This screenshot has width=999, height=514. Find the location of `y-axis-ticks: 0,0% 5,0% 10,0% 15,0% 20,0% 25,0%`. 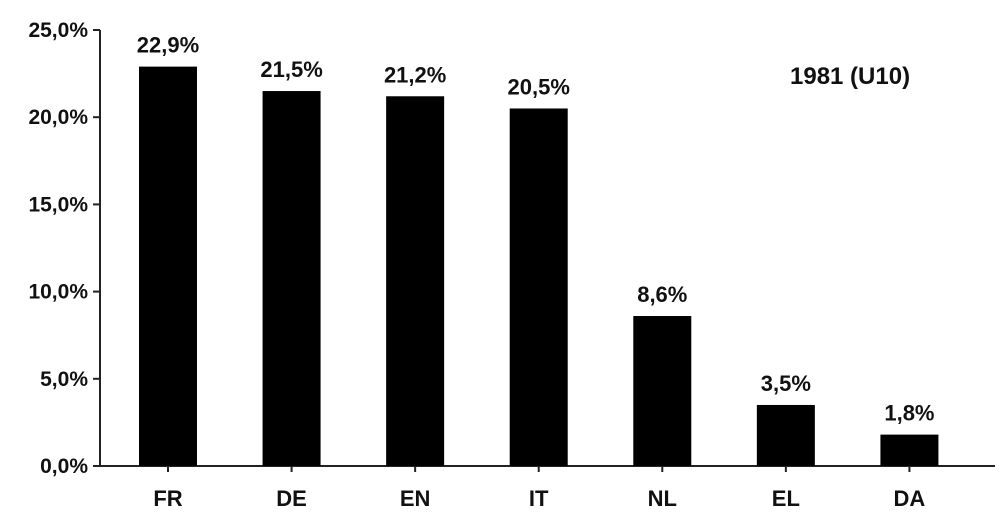

y-axis-ticks: 0,0% 5,0% 10,0% 15,0% 20,0% 25,0% is located at coordinates (64, 248).